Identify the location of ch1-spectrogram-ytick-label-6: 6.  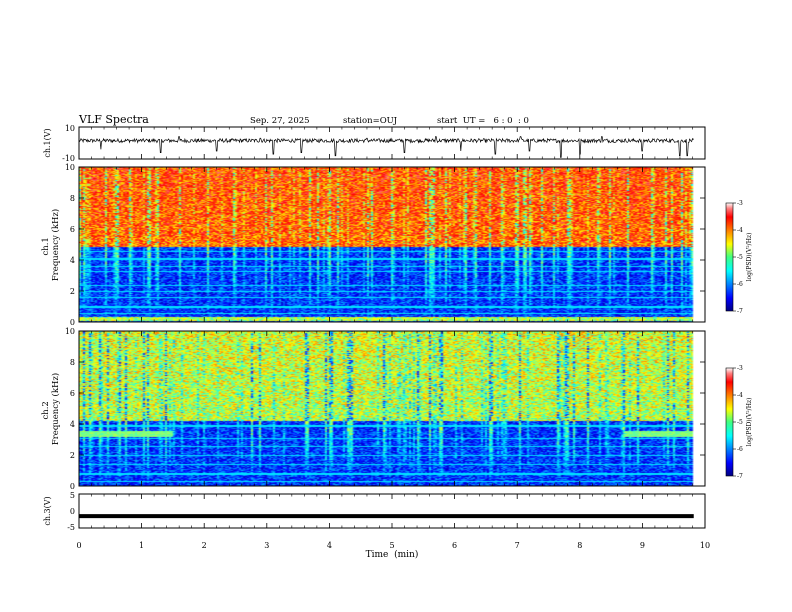
(72, 229).